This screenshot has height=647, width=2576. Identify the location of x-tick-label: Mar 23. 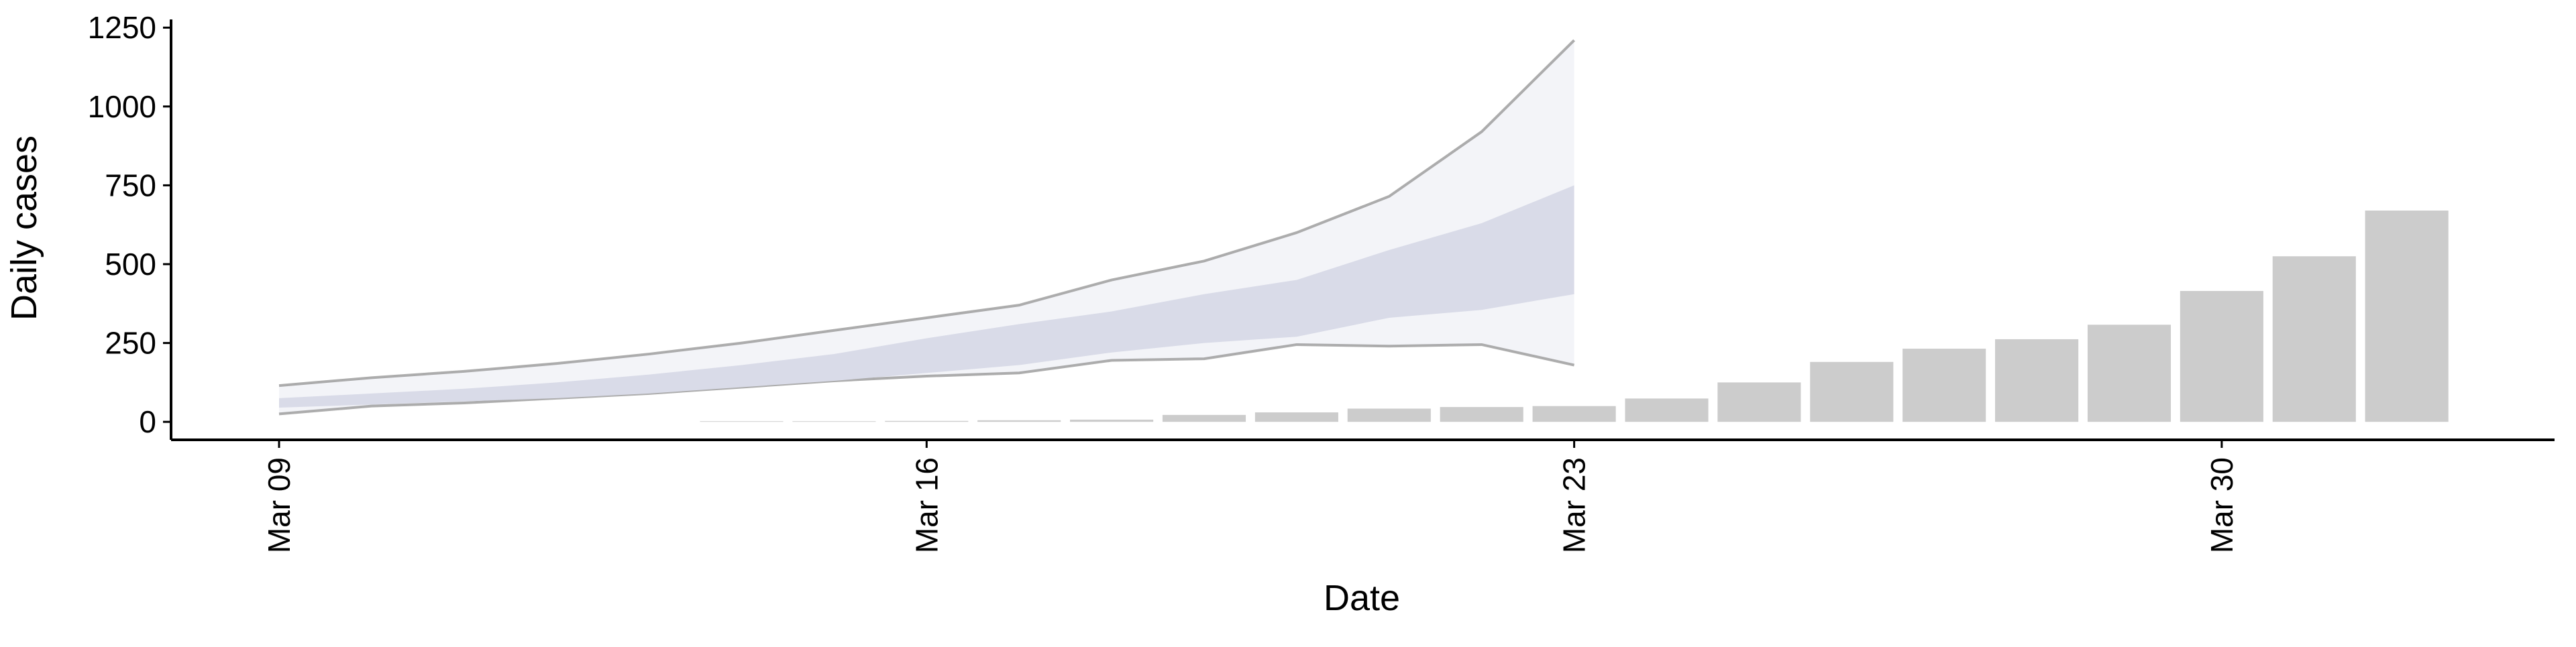
(1574, 505).